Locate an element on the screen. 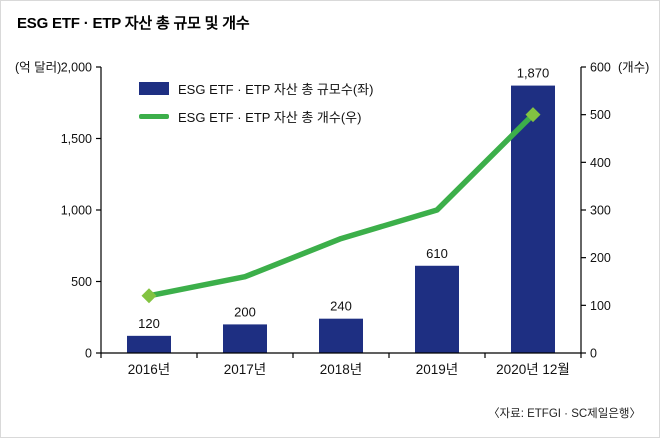  x-axis-category-label: 2020년 12월 is located at coordinates (533, 369).